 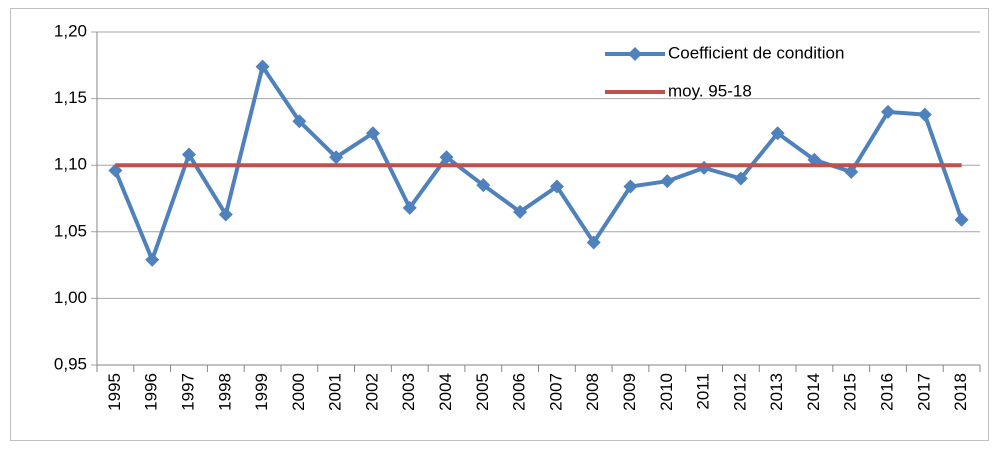 I want to click on x-tick-label: 2009, so click(x=629, y=392).